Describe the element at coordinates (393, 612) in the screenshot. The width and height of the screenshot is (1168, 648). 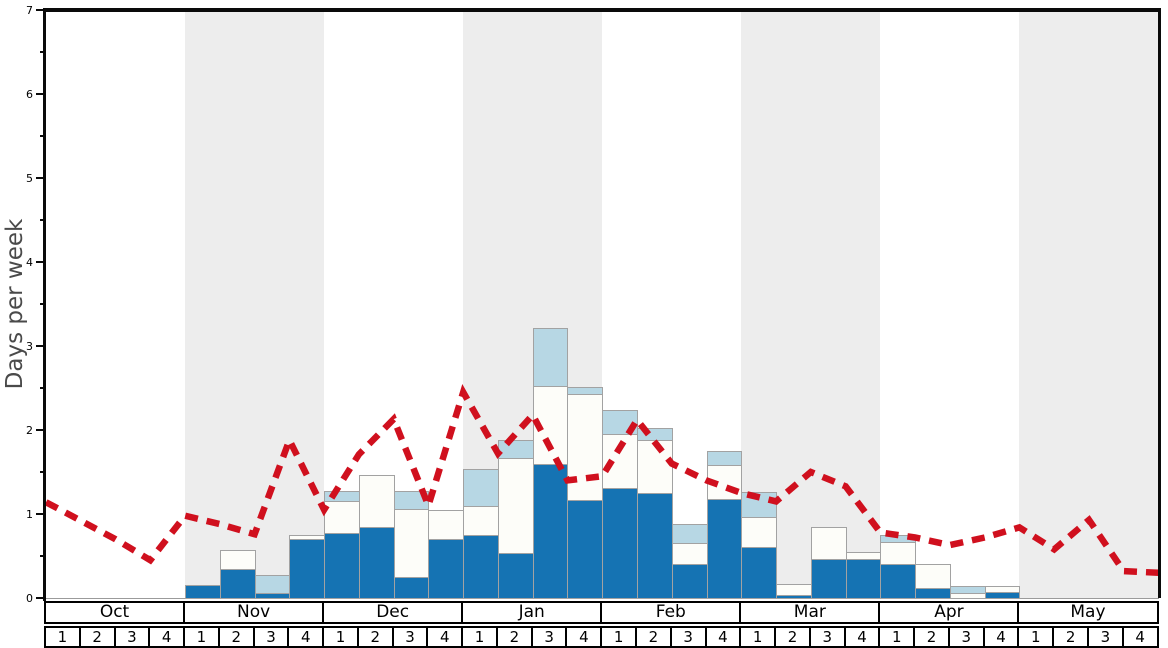
I see `month-label-dec: Dec` at that location.